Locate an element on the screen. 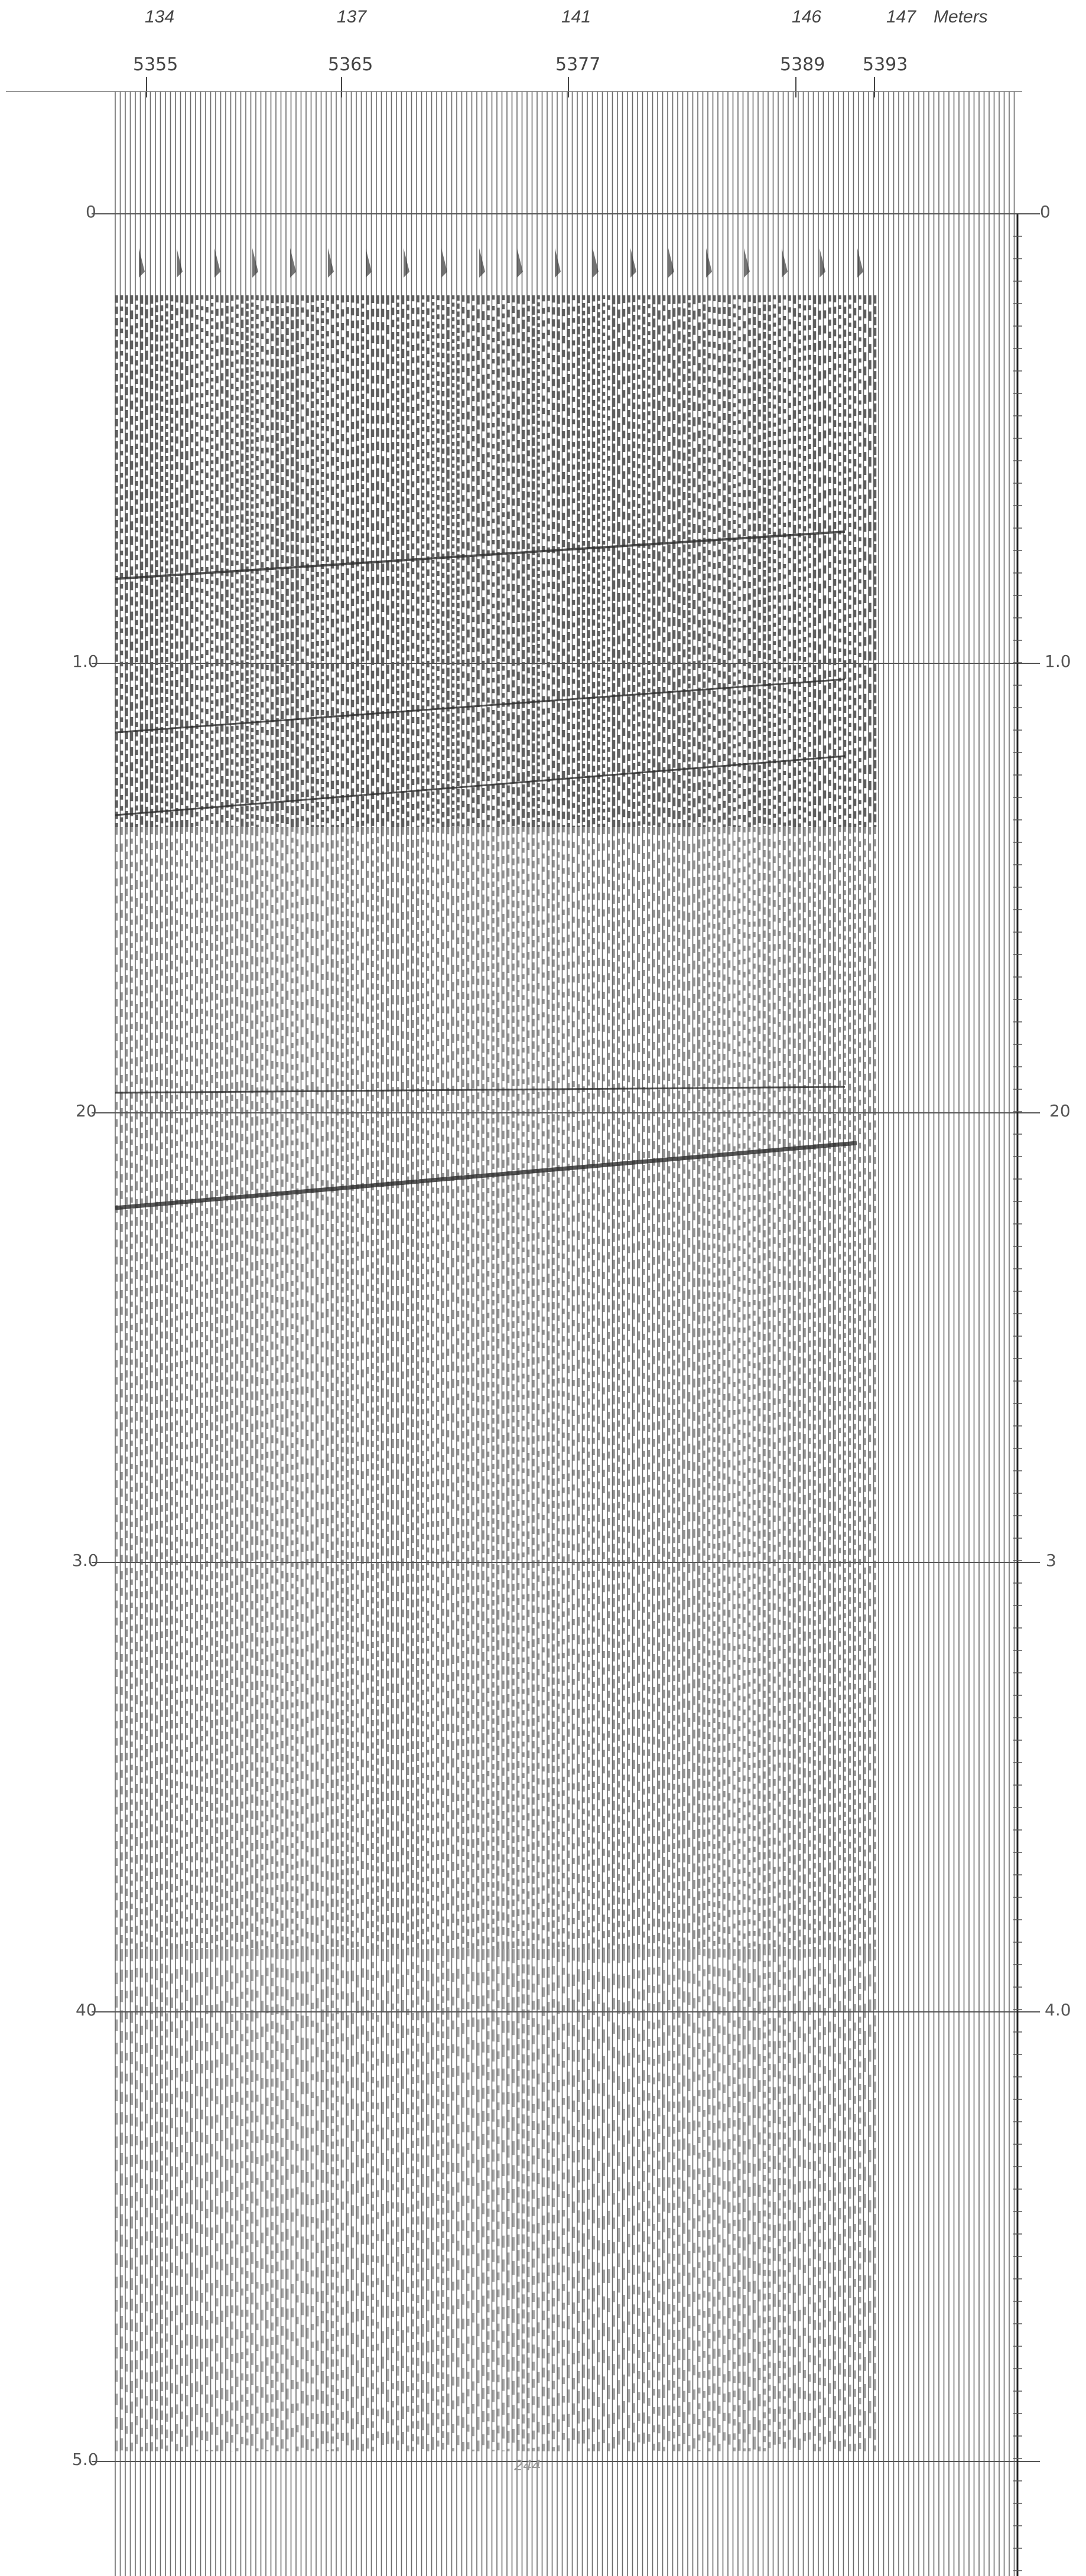 The height and width of the screenshot is (2576, 1086). time-label-left: 3.0 is located at coordinates (85, 1560).